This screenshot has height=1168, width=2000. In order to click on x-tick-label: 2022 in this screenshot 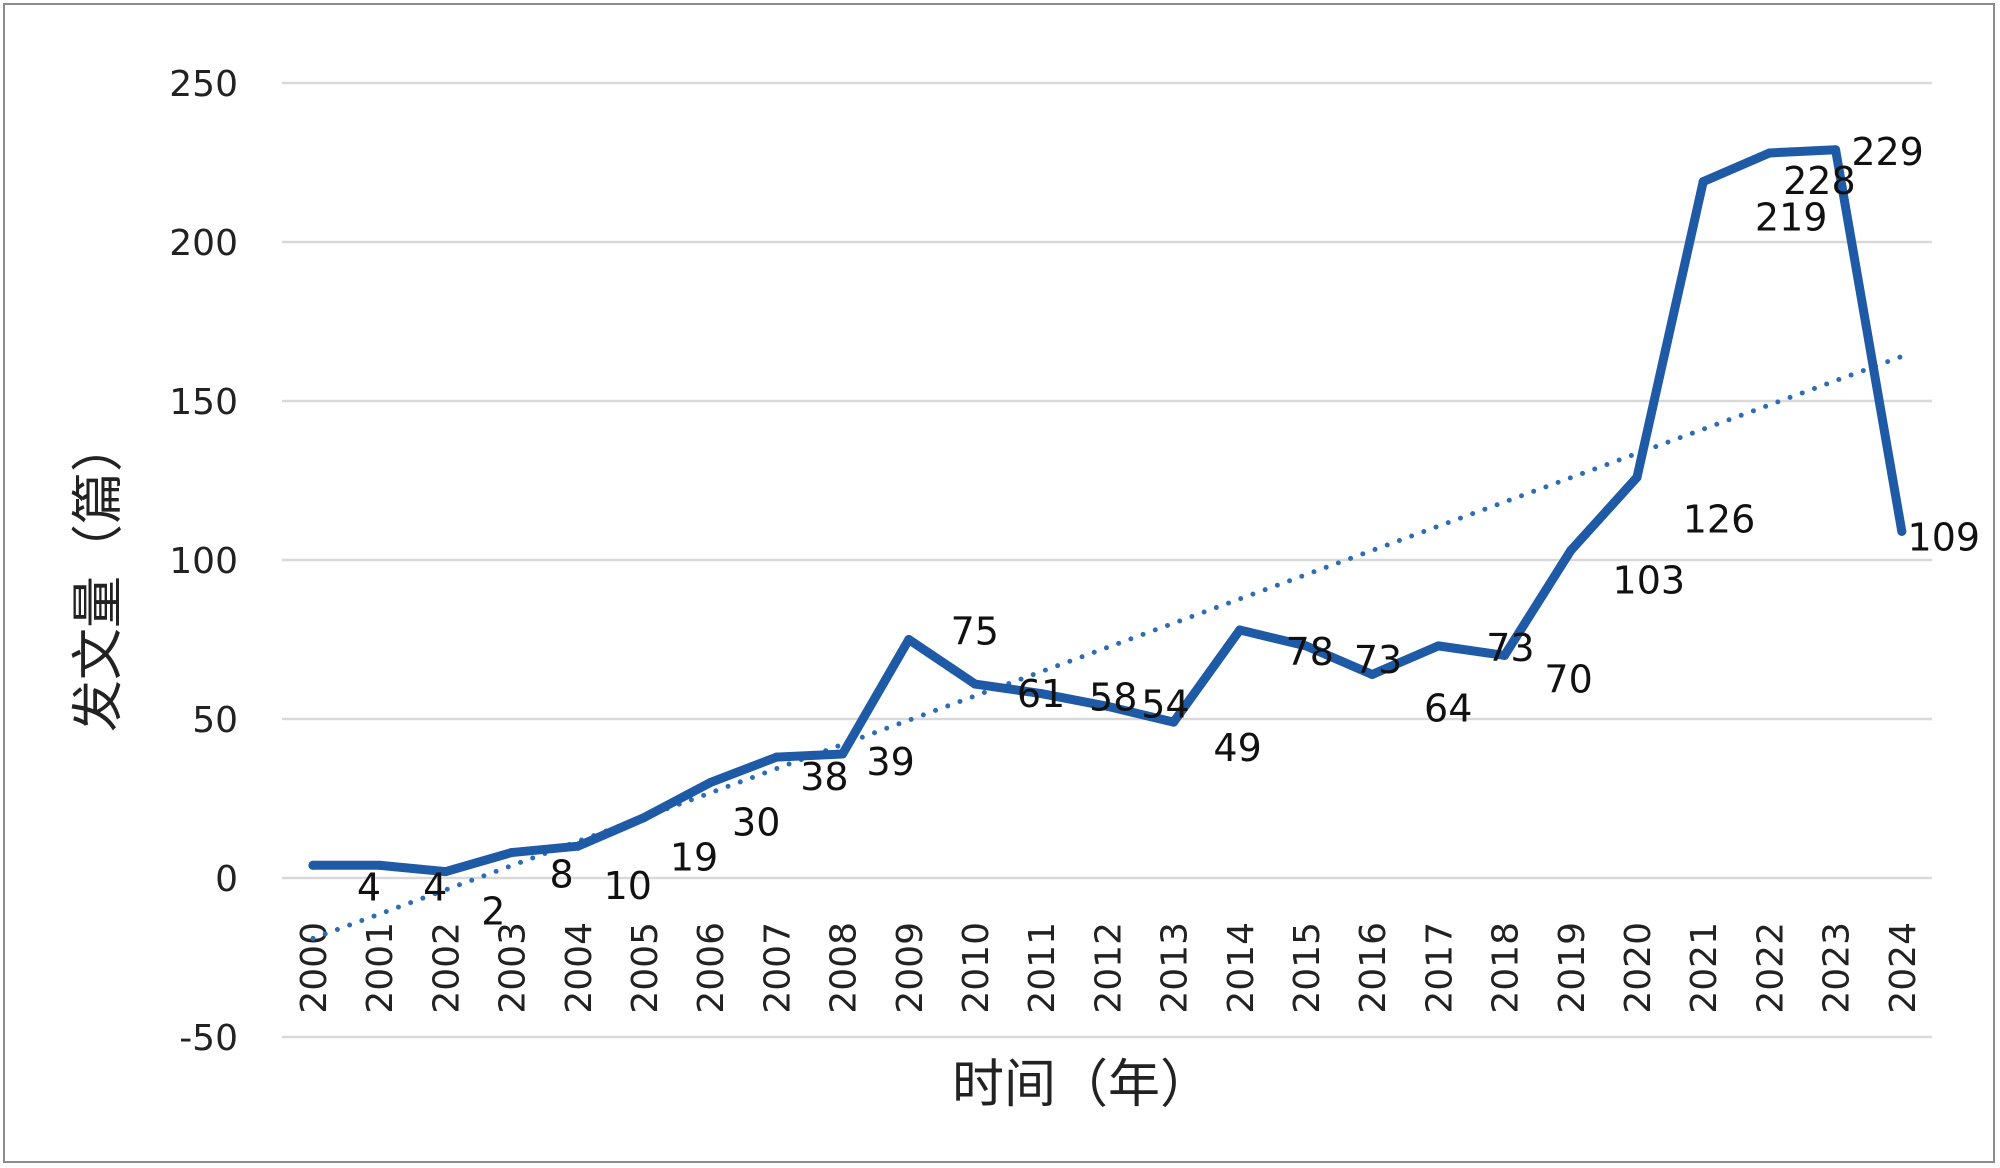, I will do `click(1770, 968)`.